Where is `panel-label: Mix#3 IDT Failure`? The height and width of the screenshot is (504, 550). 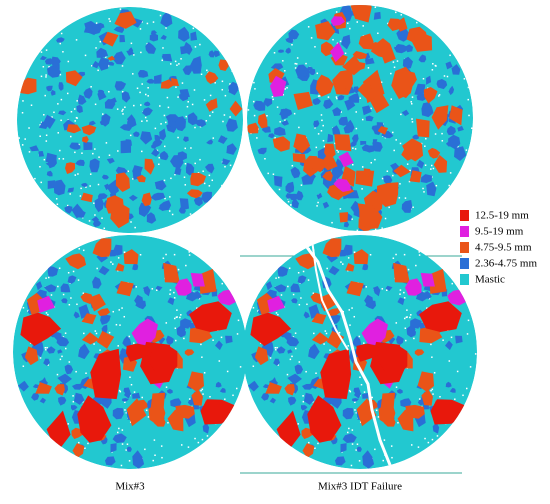 panel-label: Mix#3 IDT Failure is located at coordinates (360, 487).